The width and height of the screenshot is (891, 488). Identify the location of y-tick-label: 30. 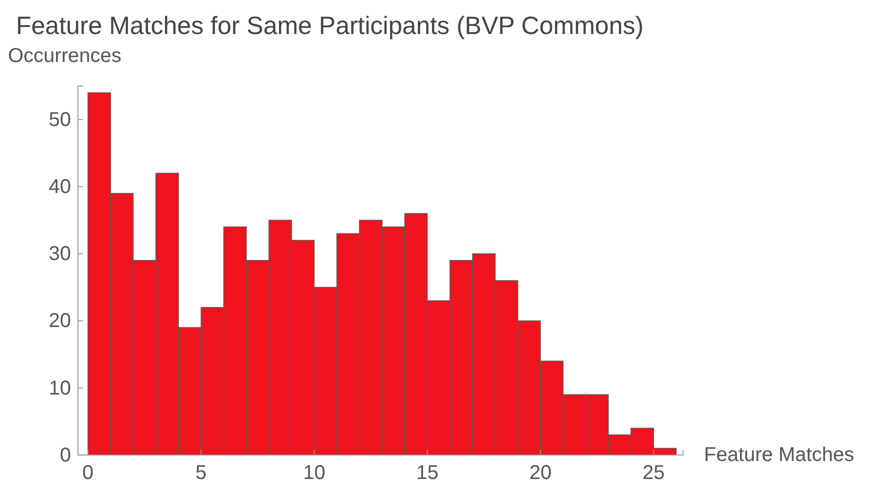
(59, 254).